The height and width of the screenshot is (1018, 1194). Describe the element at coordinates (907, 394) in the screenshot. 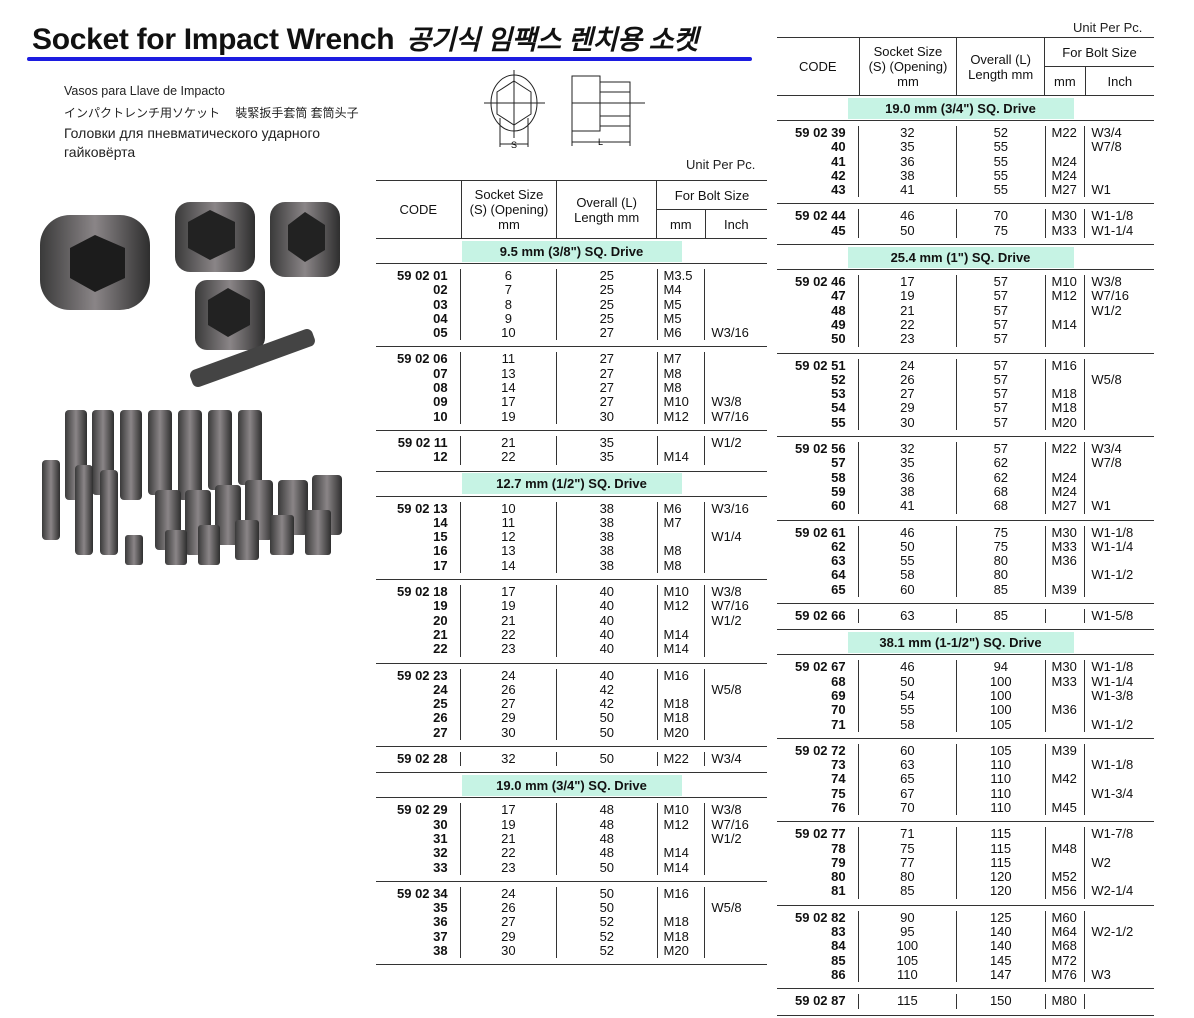

I see `cell-socket-size: 27` at that location.